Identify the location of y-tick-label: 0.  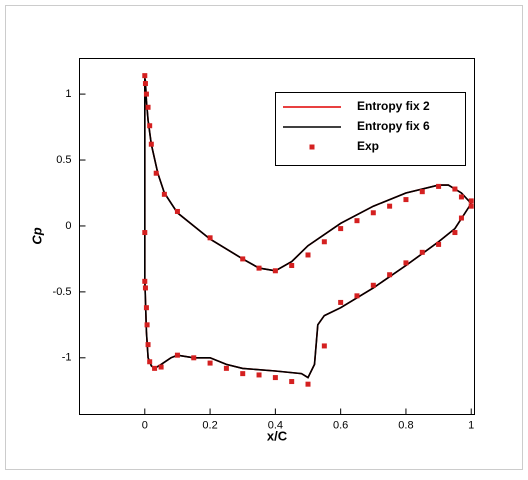
(68, 226).